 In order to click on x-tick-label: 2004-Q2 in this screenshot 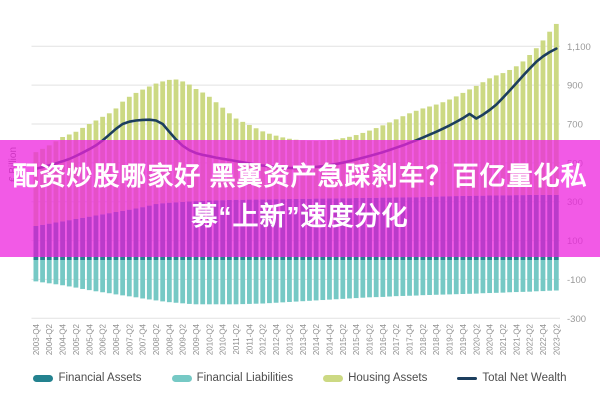, I will do `click(49, 339)`.